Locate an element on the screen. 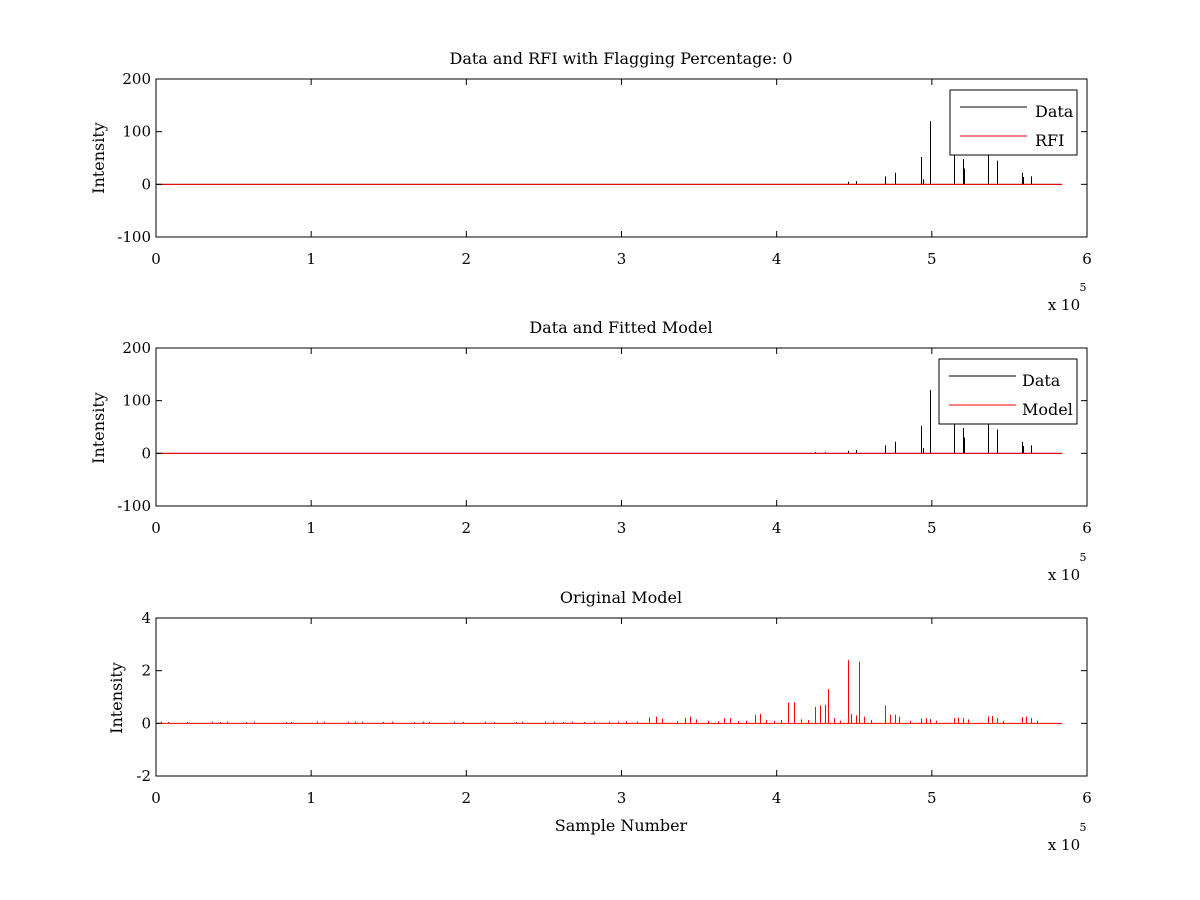 This screenshot has width=1200, height=900. subplot-2-ylabel: Intensity is located at coordinates (98, 428).